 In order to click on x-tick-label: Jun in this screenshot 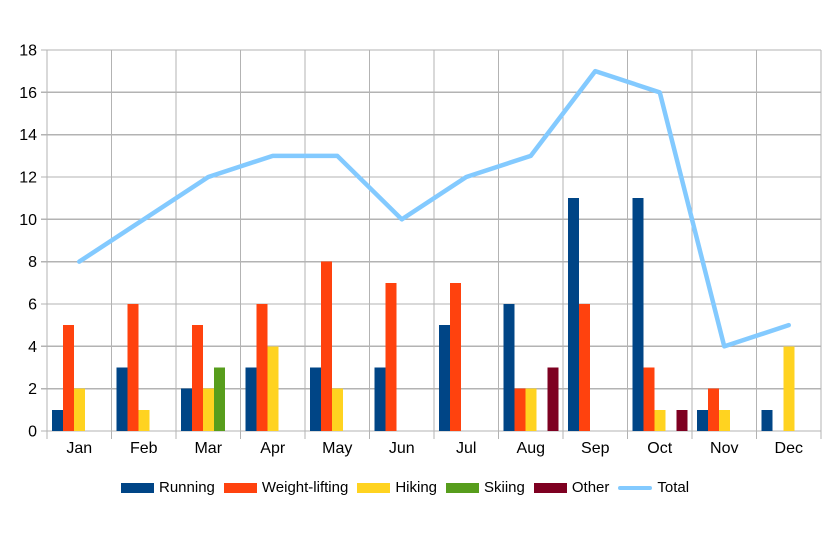, I will do `click(402, 448)`.